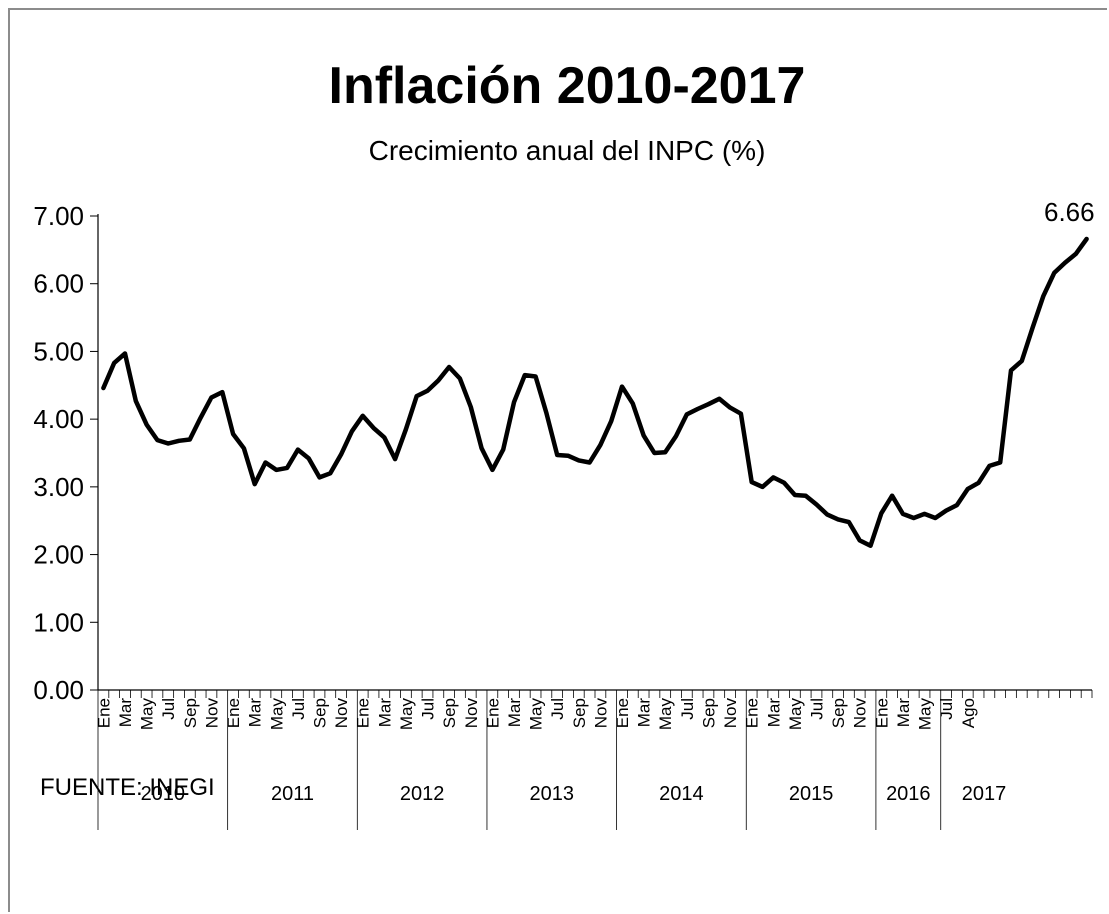 The image size is (1109, 914). What do you see at coordinates (58, 216) in the screenshot?
I see `y-tick-label: 7.00` at bounding box center [58, 216].